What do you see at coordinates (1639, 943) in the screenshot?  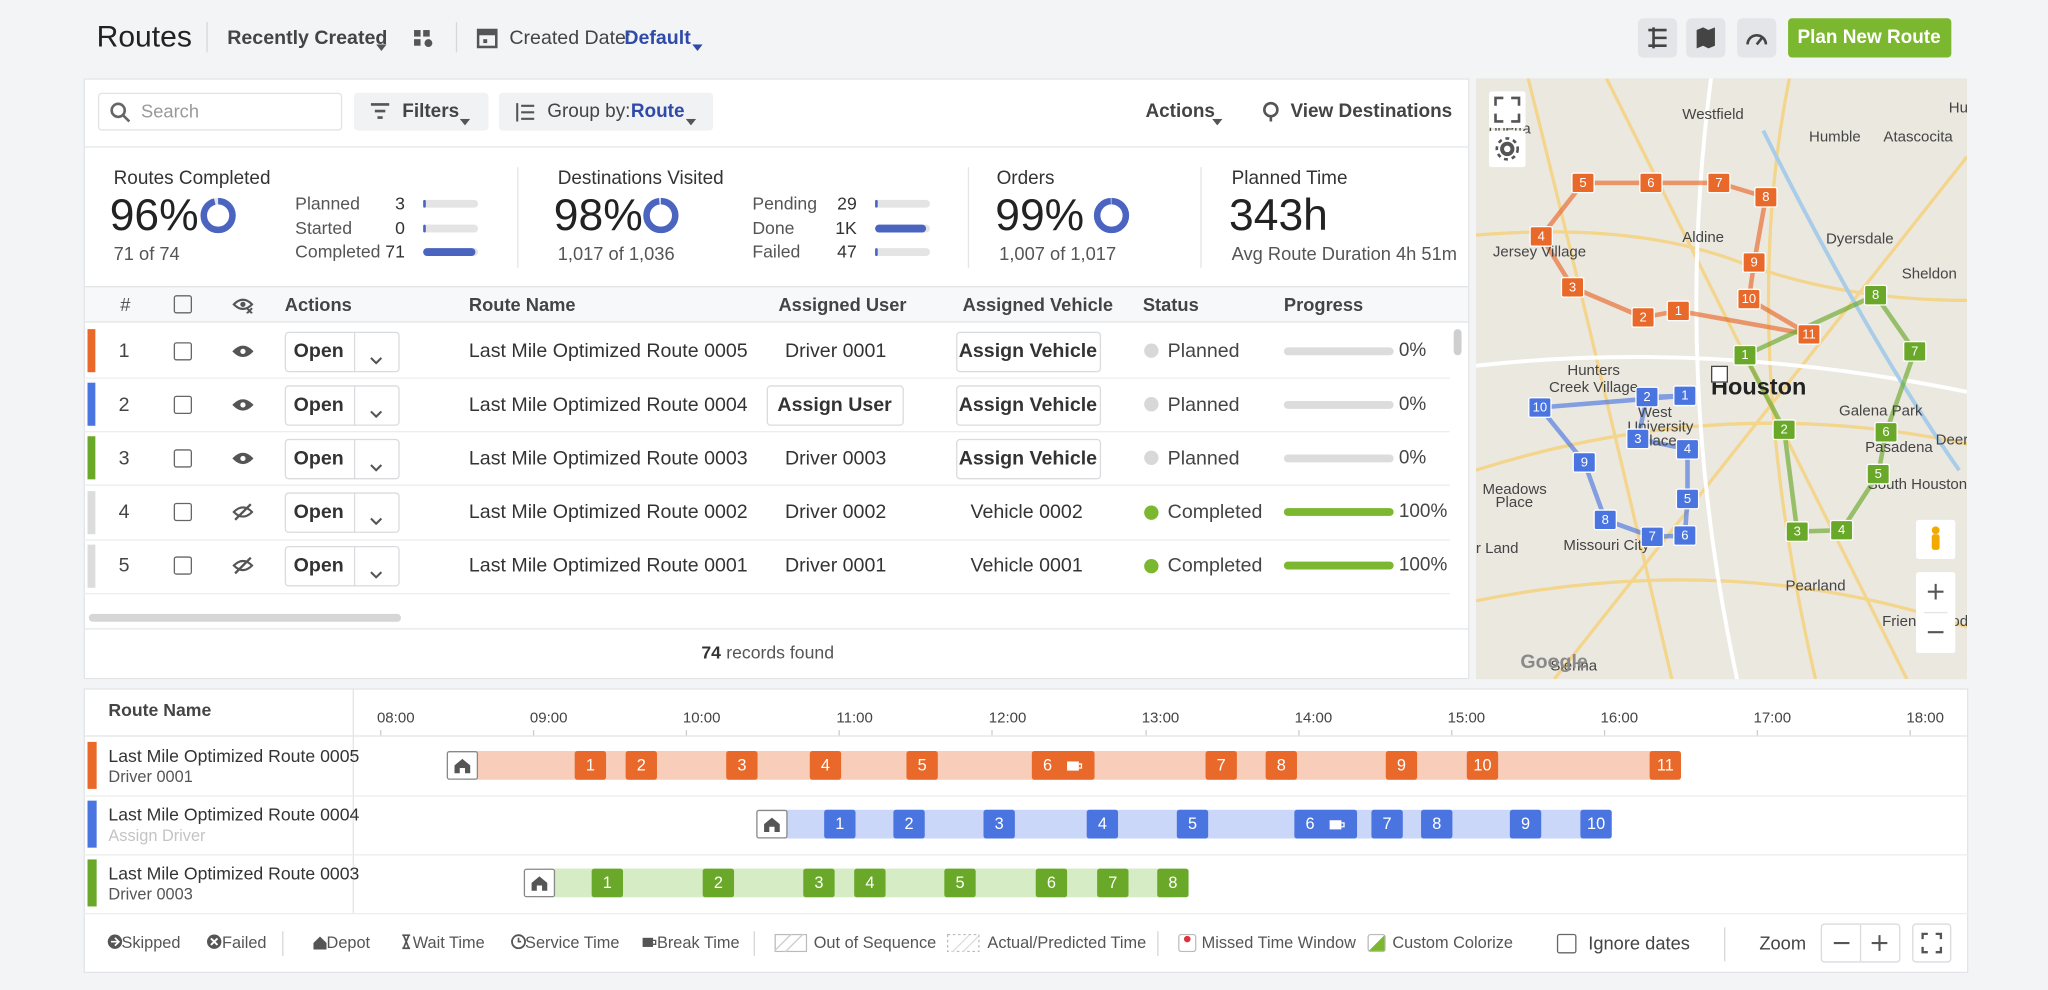 I see `ignore-dates-label: Ignore dates` at bounding box center [1639, 943].